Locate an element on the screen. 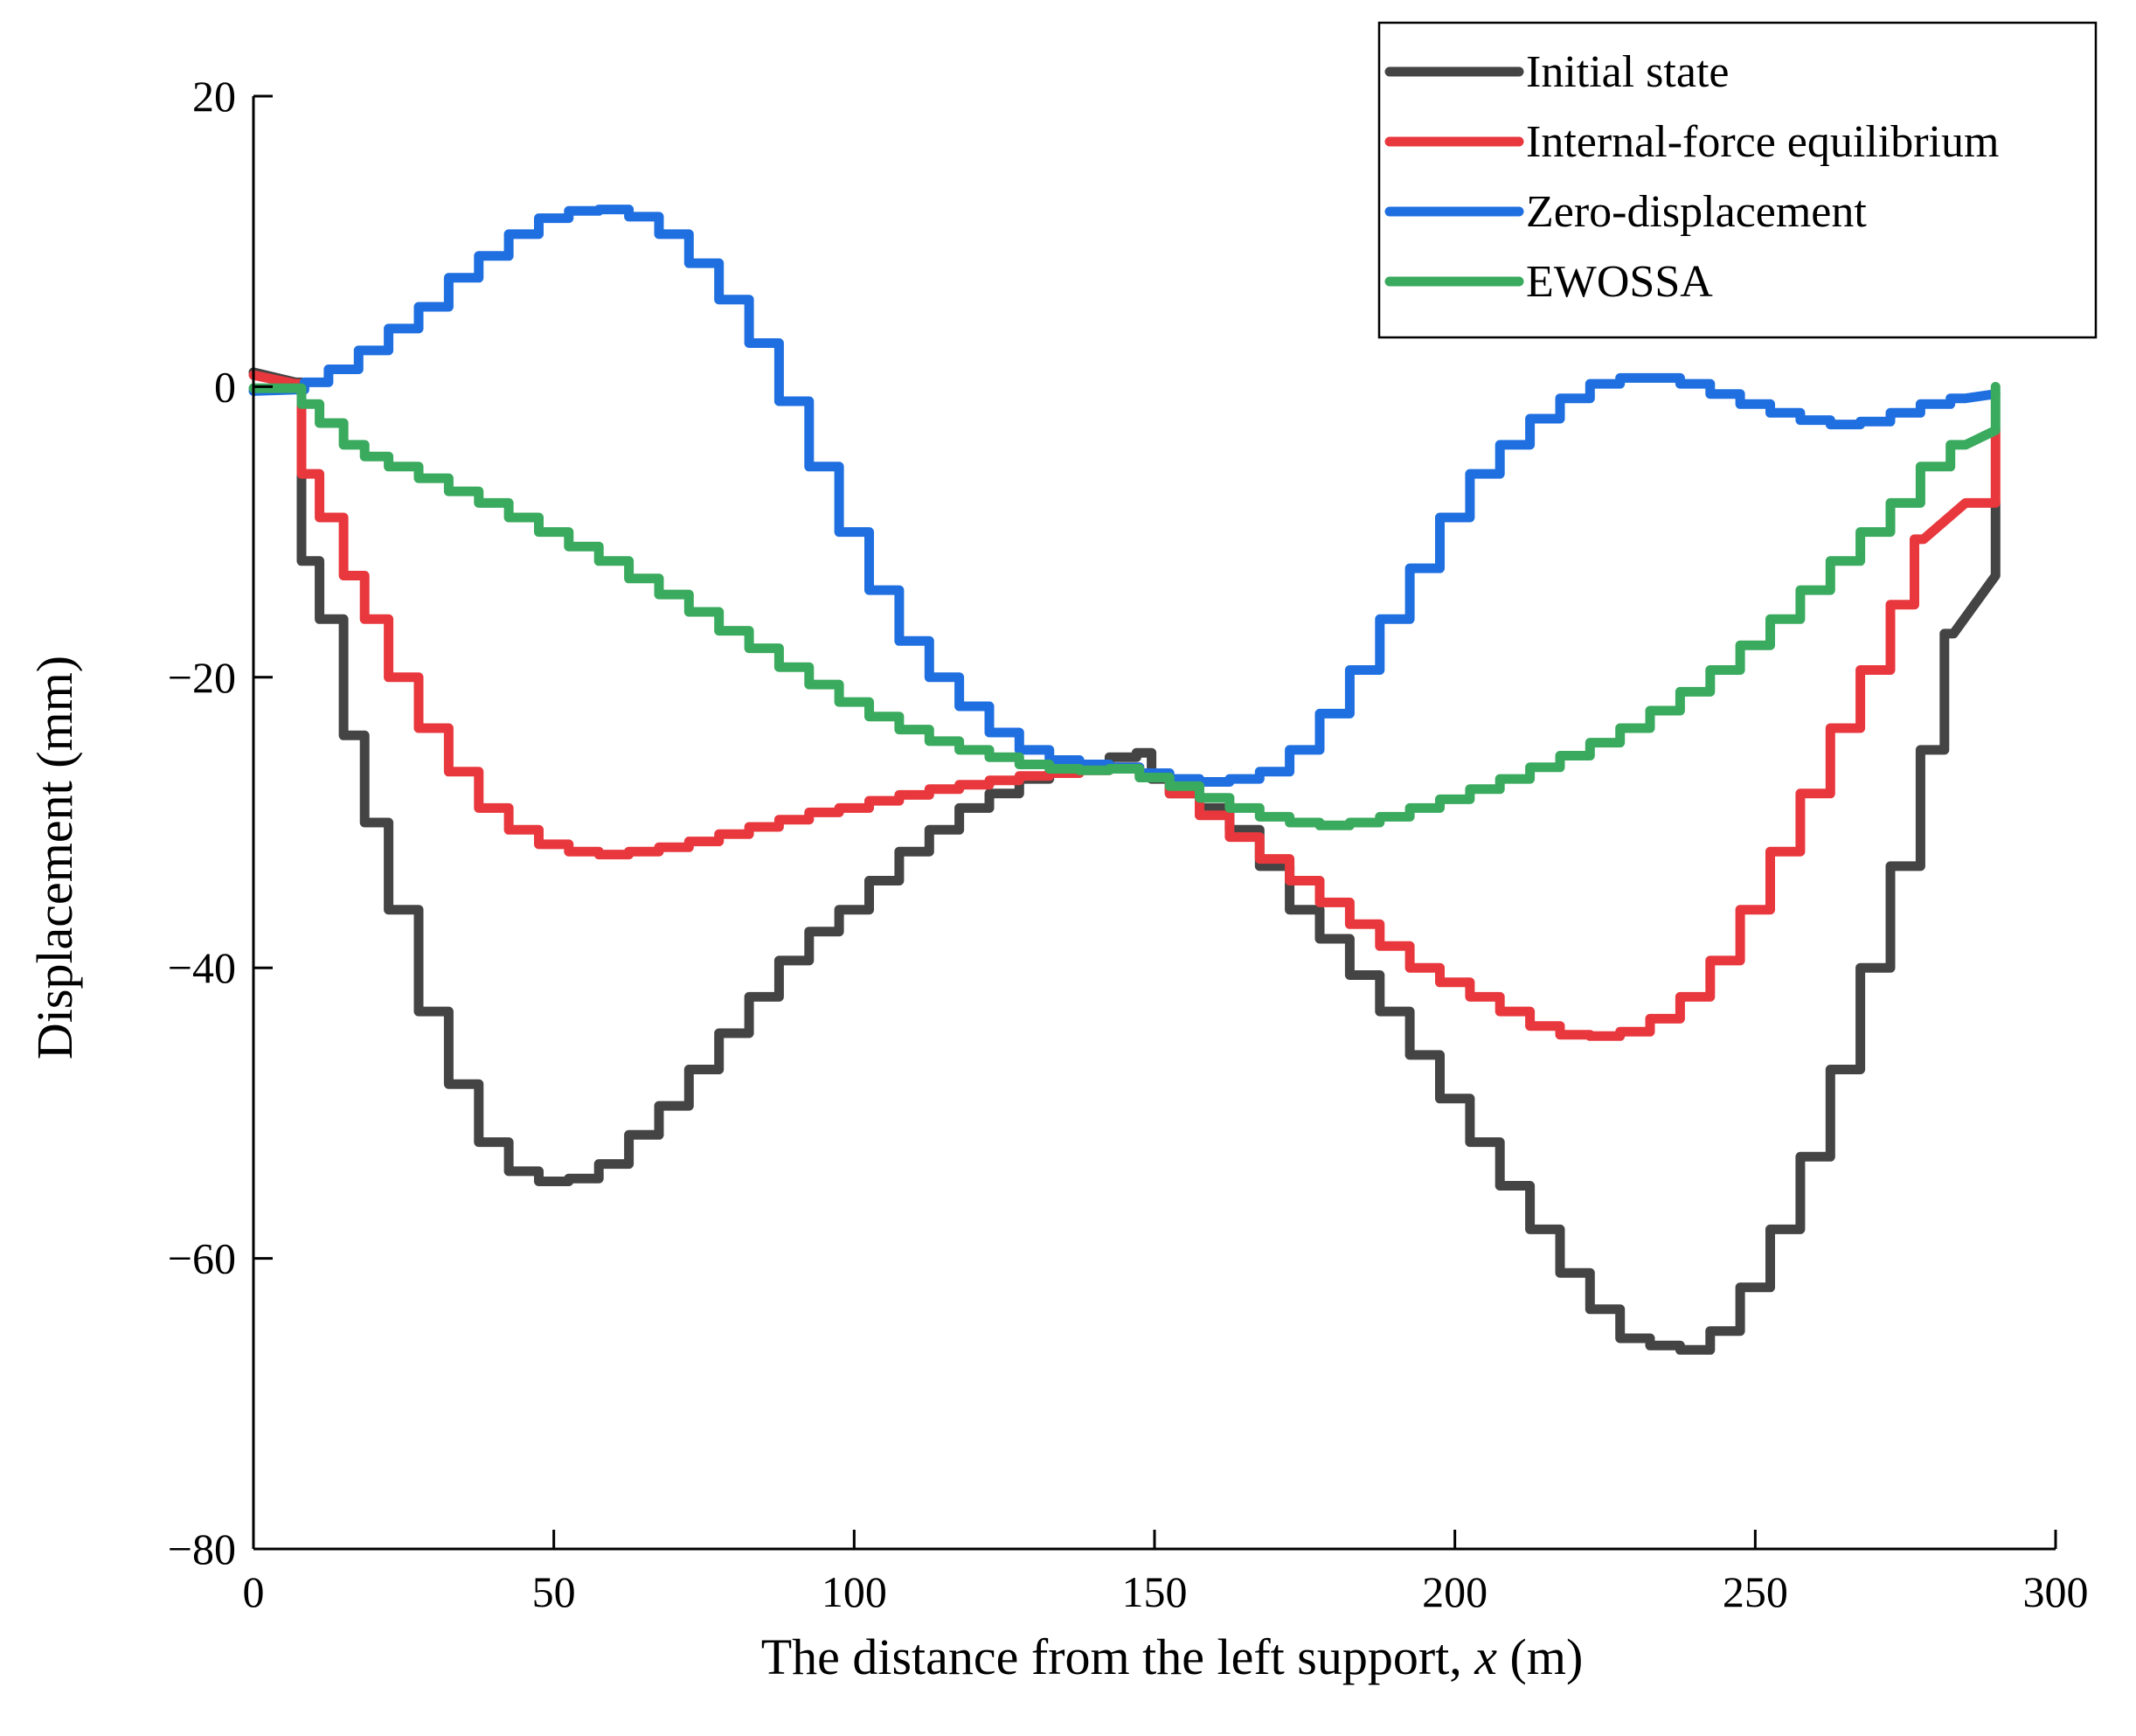 The image size is (2136, 1736). x-tick-label: 250 is located at coordinates (1755, 1591).